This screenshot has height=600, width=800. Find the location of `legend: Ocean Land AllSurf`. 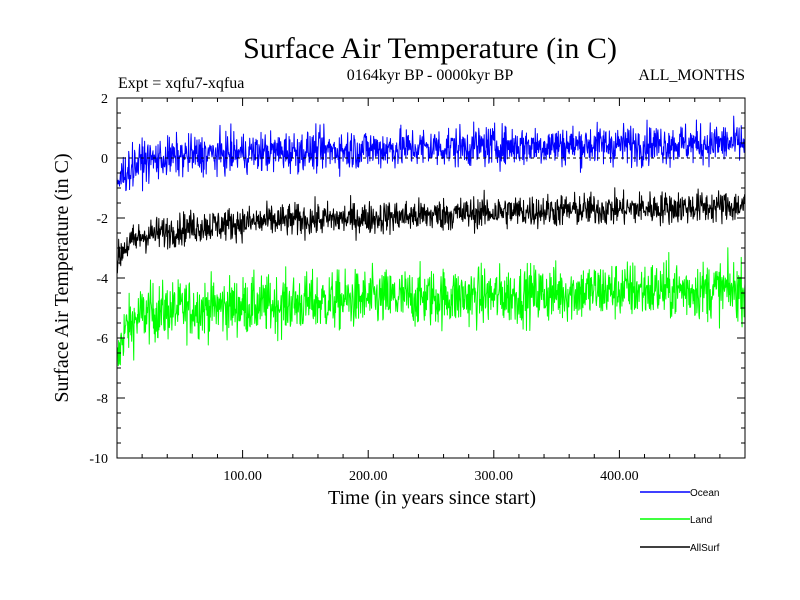

legend: Ocean Land AllSurf is located at coordinates (680, 521).